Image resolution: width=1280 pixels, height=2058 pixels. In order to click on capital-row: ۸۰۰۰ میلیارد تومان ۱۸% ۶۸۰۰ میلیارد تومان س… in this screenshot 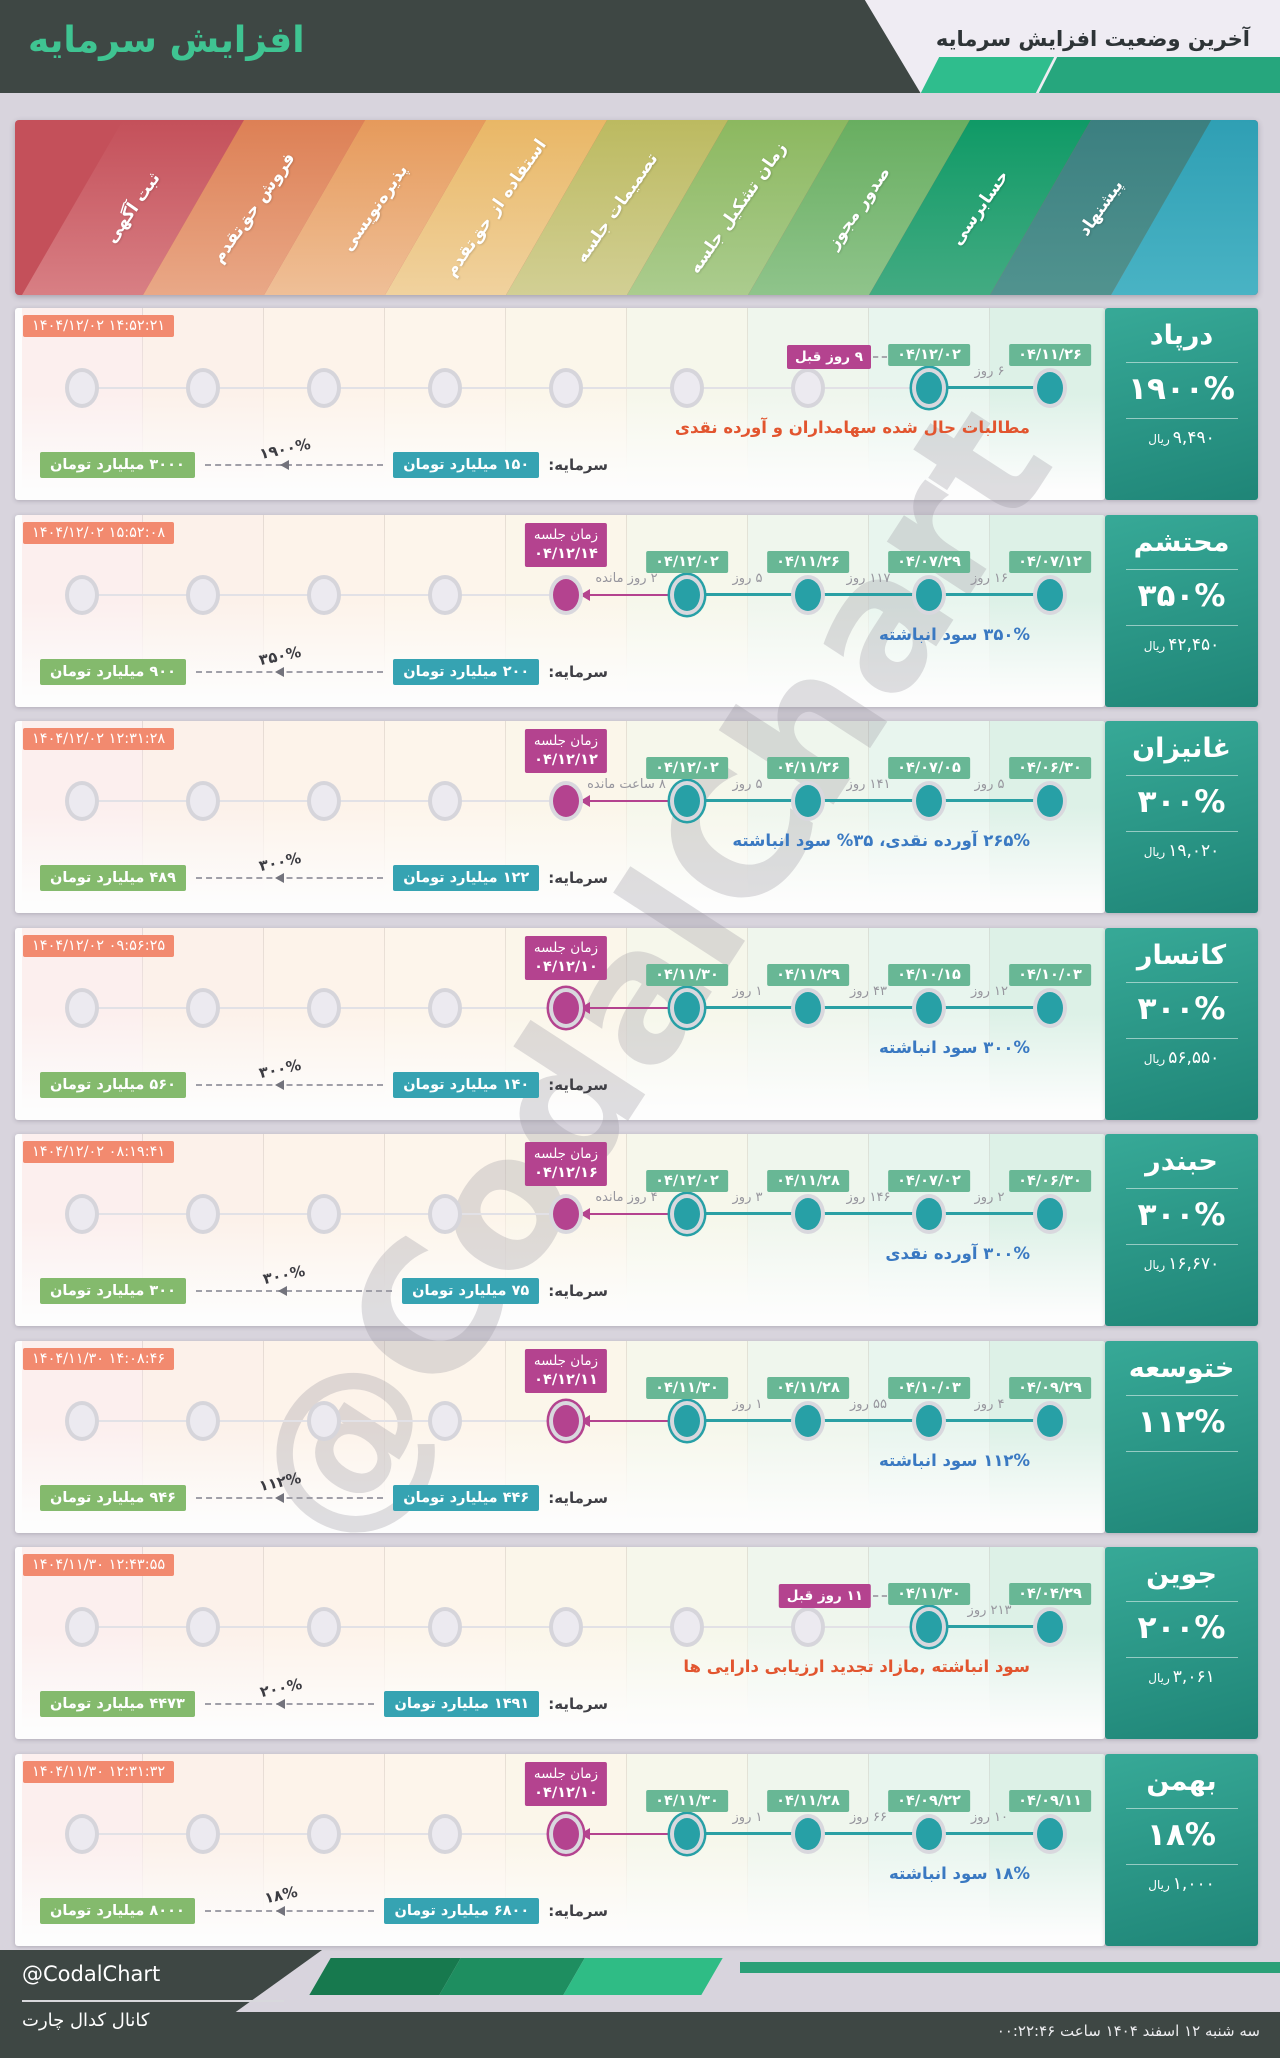, I will do `click(324, 1905)`.